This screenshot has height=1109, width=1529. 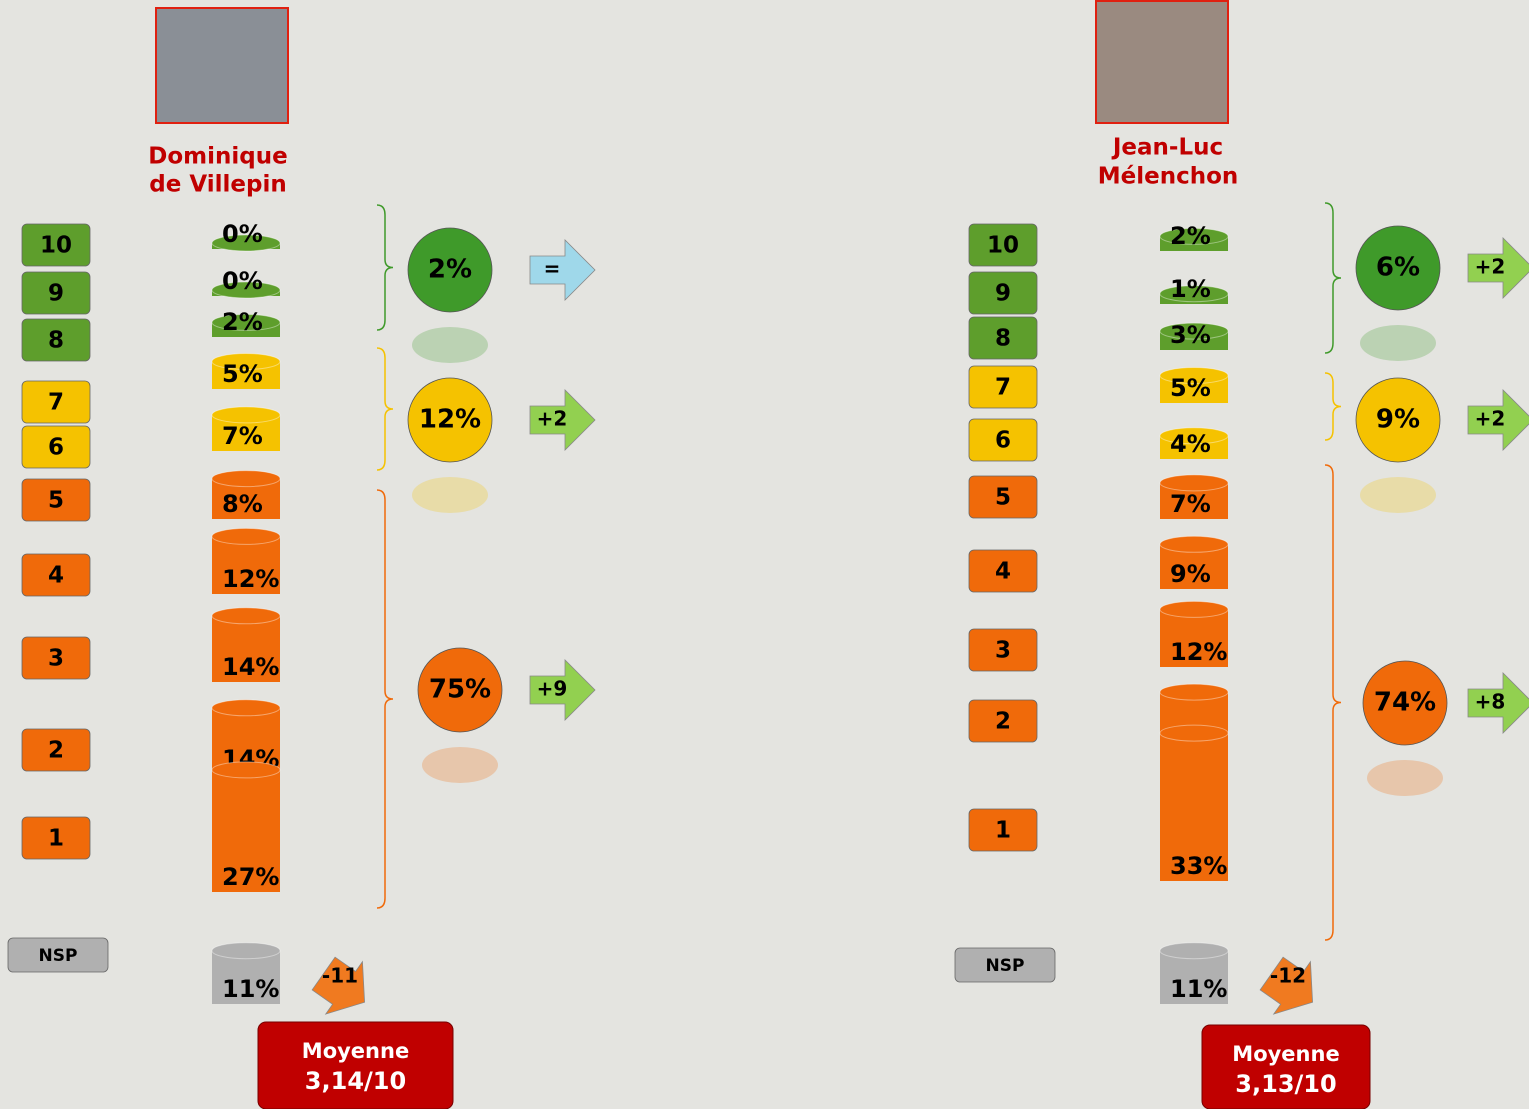 What do you see at coordinates (1190, 335) in the screenshot?
I see `value-label: 3%` at bounding box center [1190, 335].